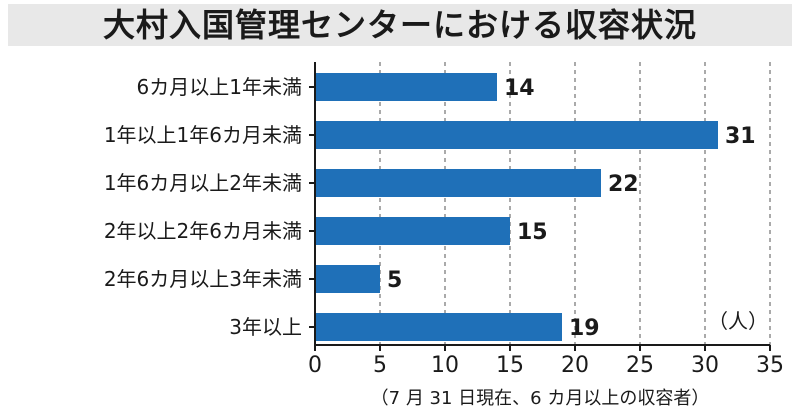 This screenshot has width=800, height=417. What do you see at coordinates (445, 365) in the screenshot?
I see `x-tick-label: 10` at bounding box center [445, 365].